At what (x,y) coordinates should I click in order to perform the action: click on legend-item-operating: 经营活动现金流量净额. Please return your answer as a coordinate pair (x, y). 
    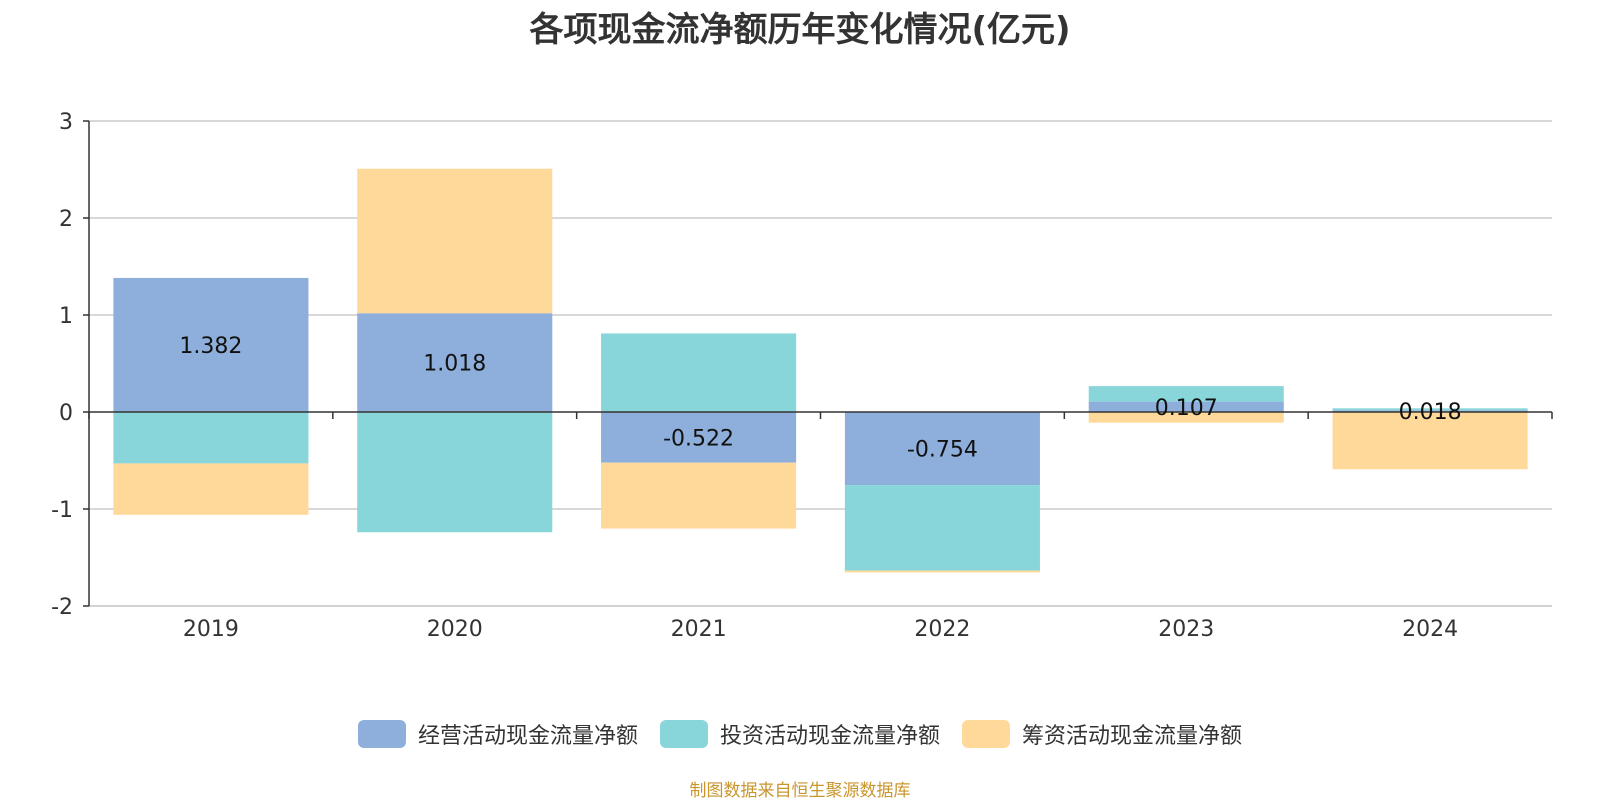
    Looking at the image, I should click on (497, 734).